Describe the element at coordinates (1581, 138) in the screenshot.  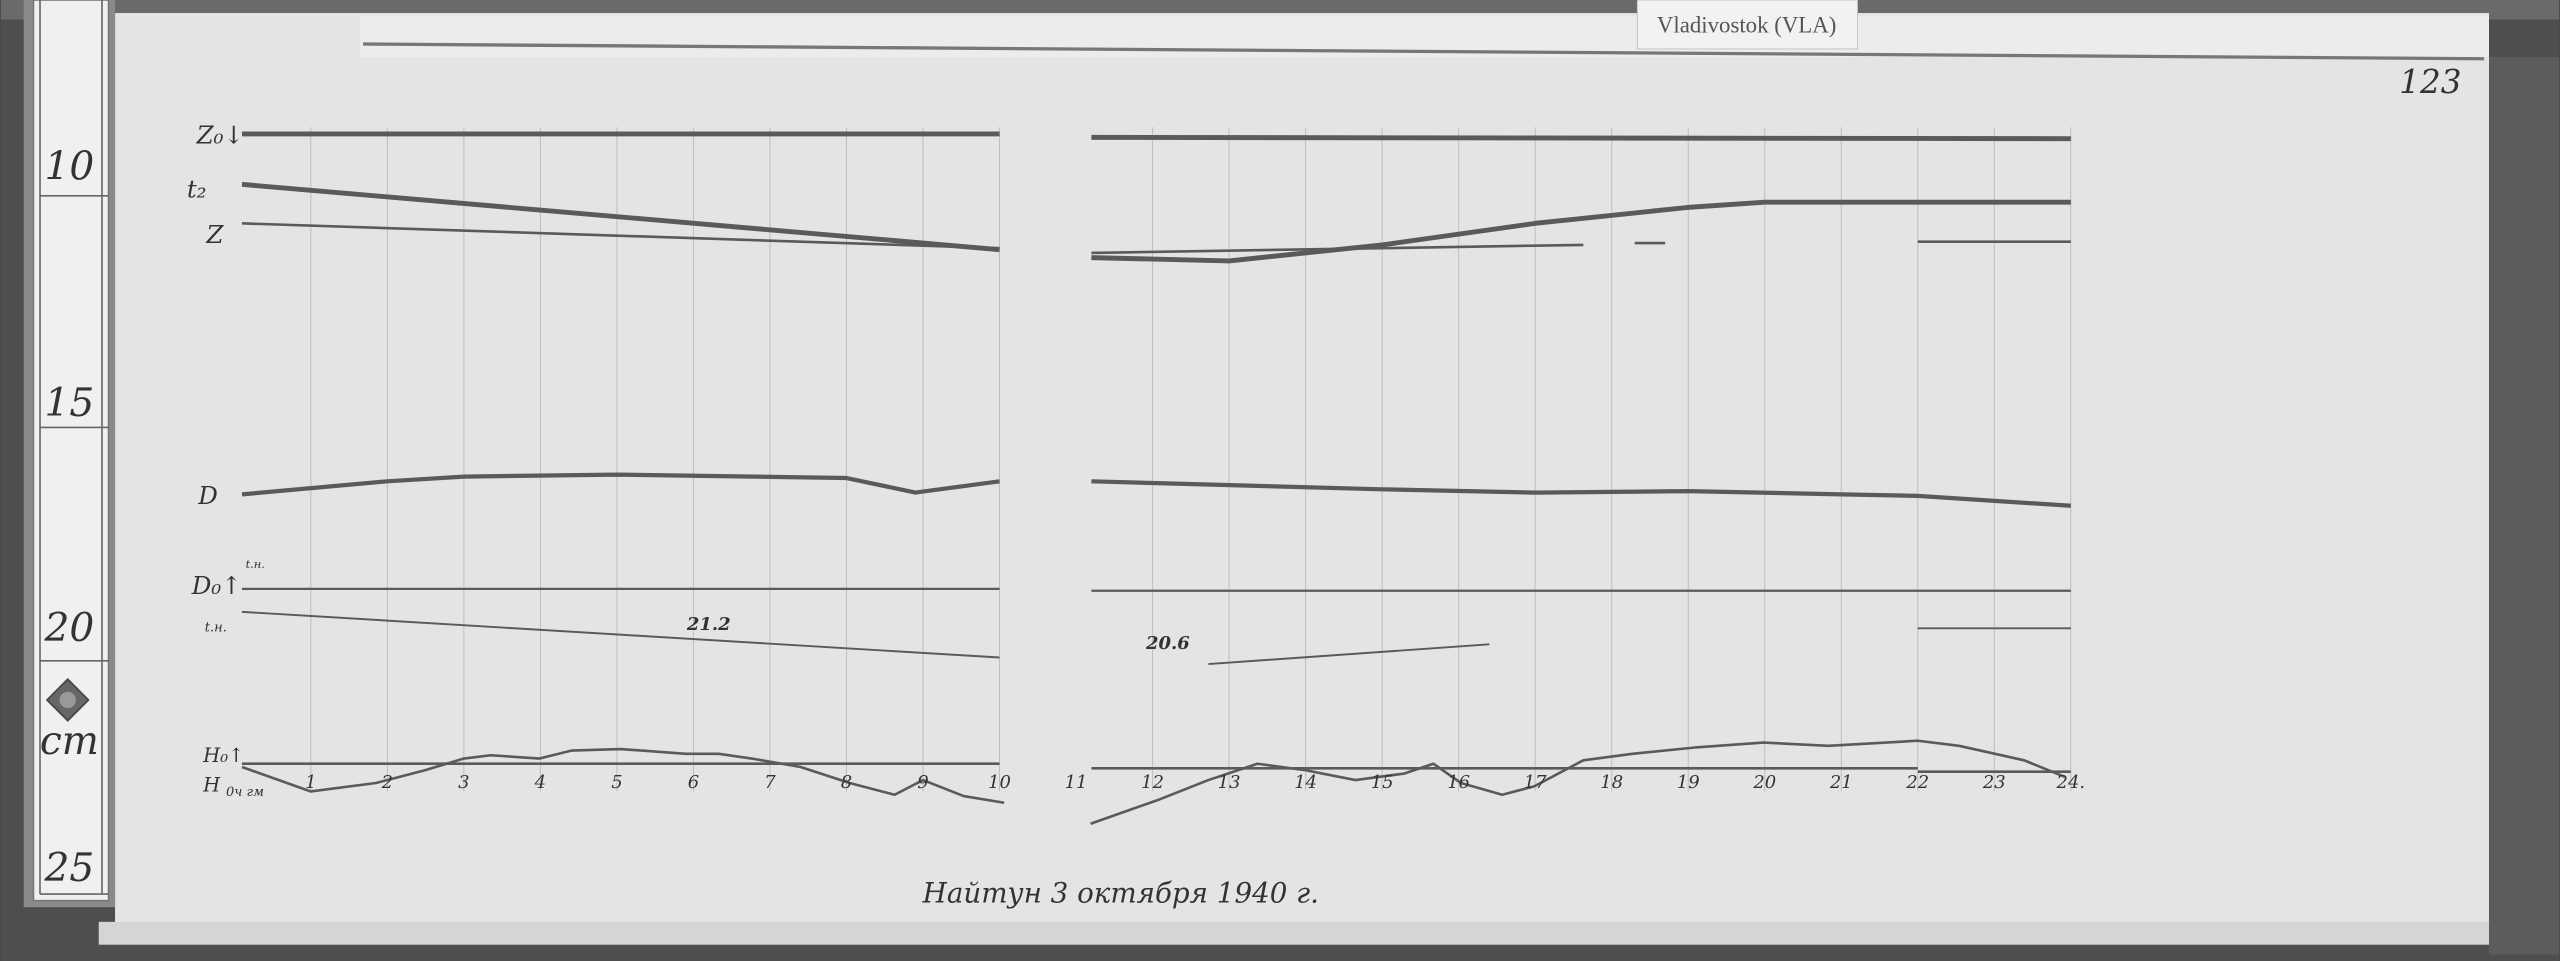
I see `trace-z0-baseline` at that location.